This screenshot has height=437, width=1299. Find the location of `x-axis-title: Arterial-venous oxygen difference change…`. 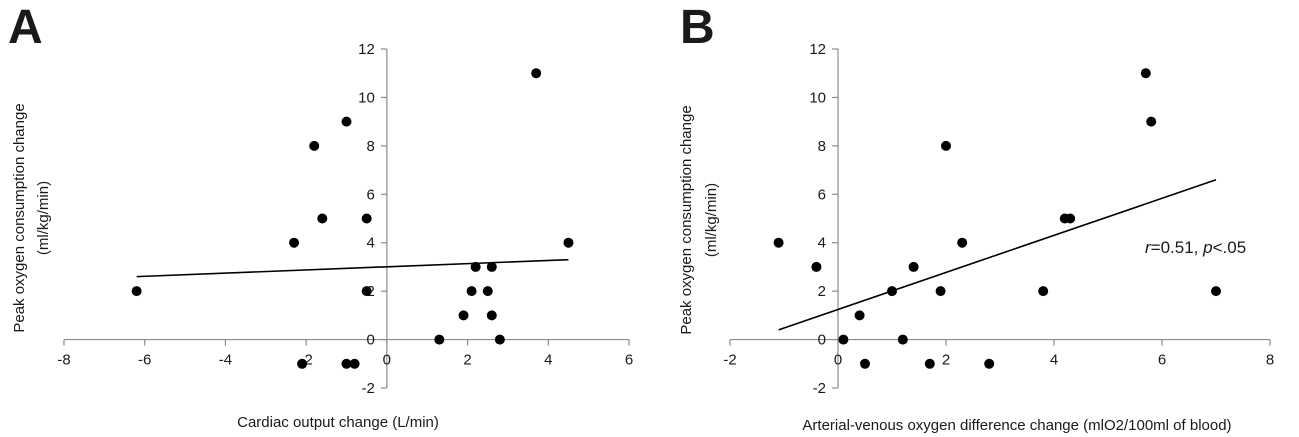

x-axis-title: Arterial-venous oxygen difference change… is located at coordinates (1016, 425).